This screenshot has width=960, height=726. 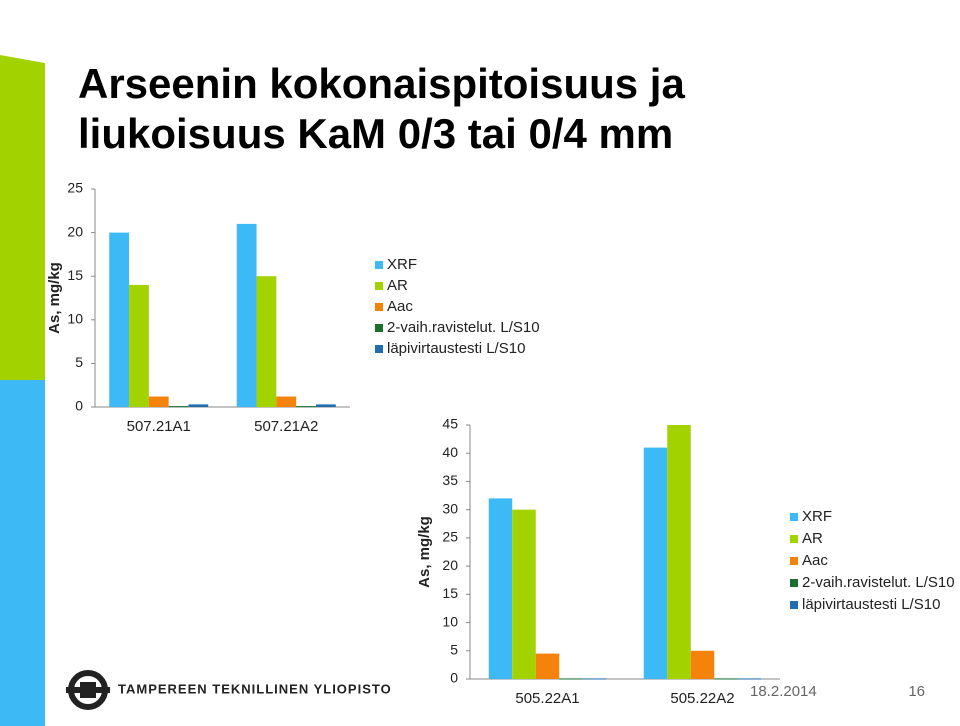 What do you see at coordinates (375, 133) in the screenshot?
I see `title-line: liukoisuus KaM 0/3 tai 0/4 mm` at bounding box center [375, 133].